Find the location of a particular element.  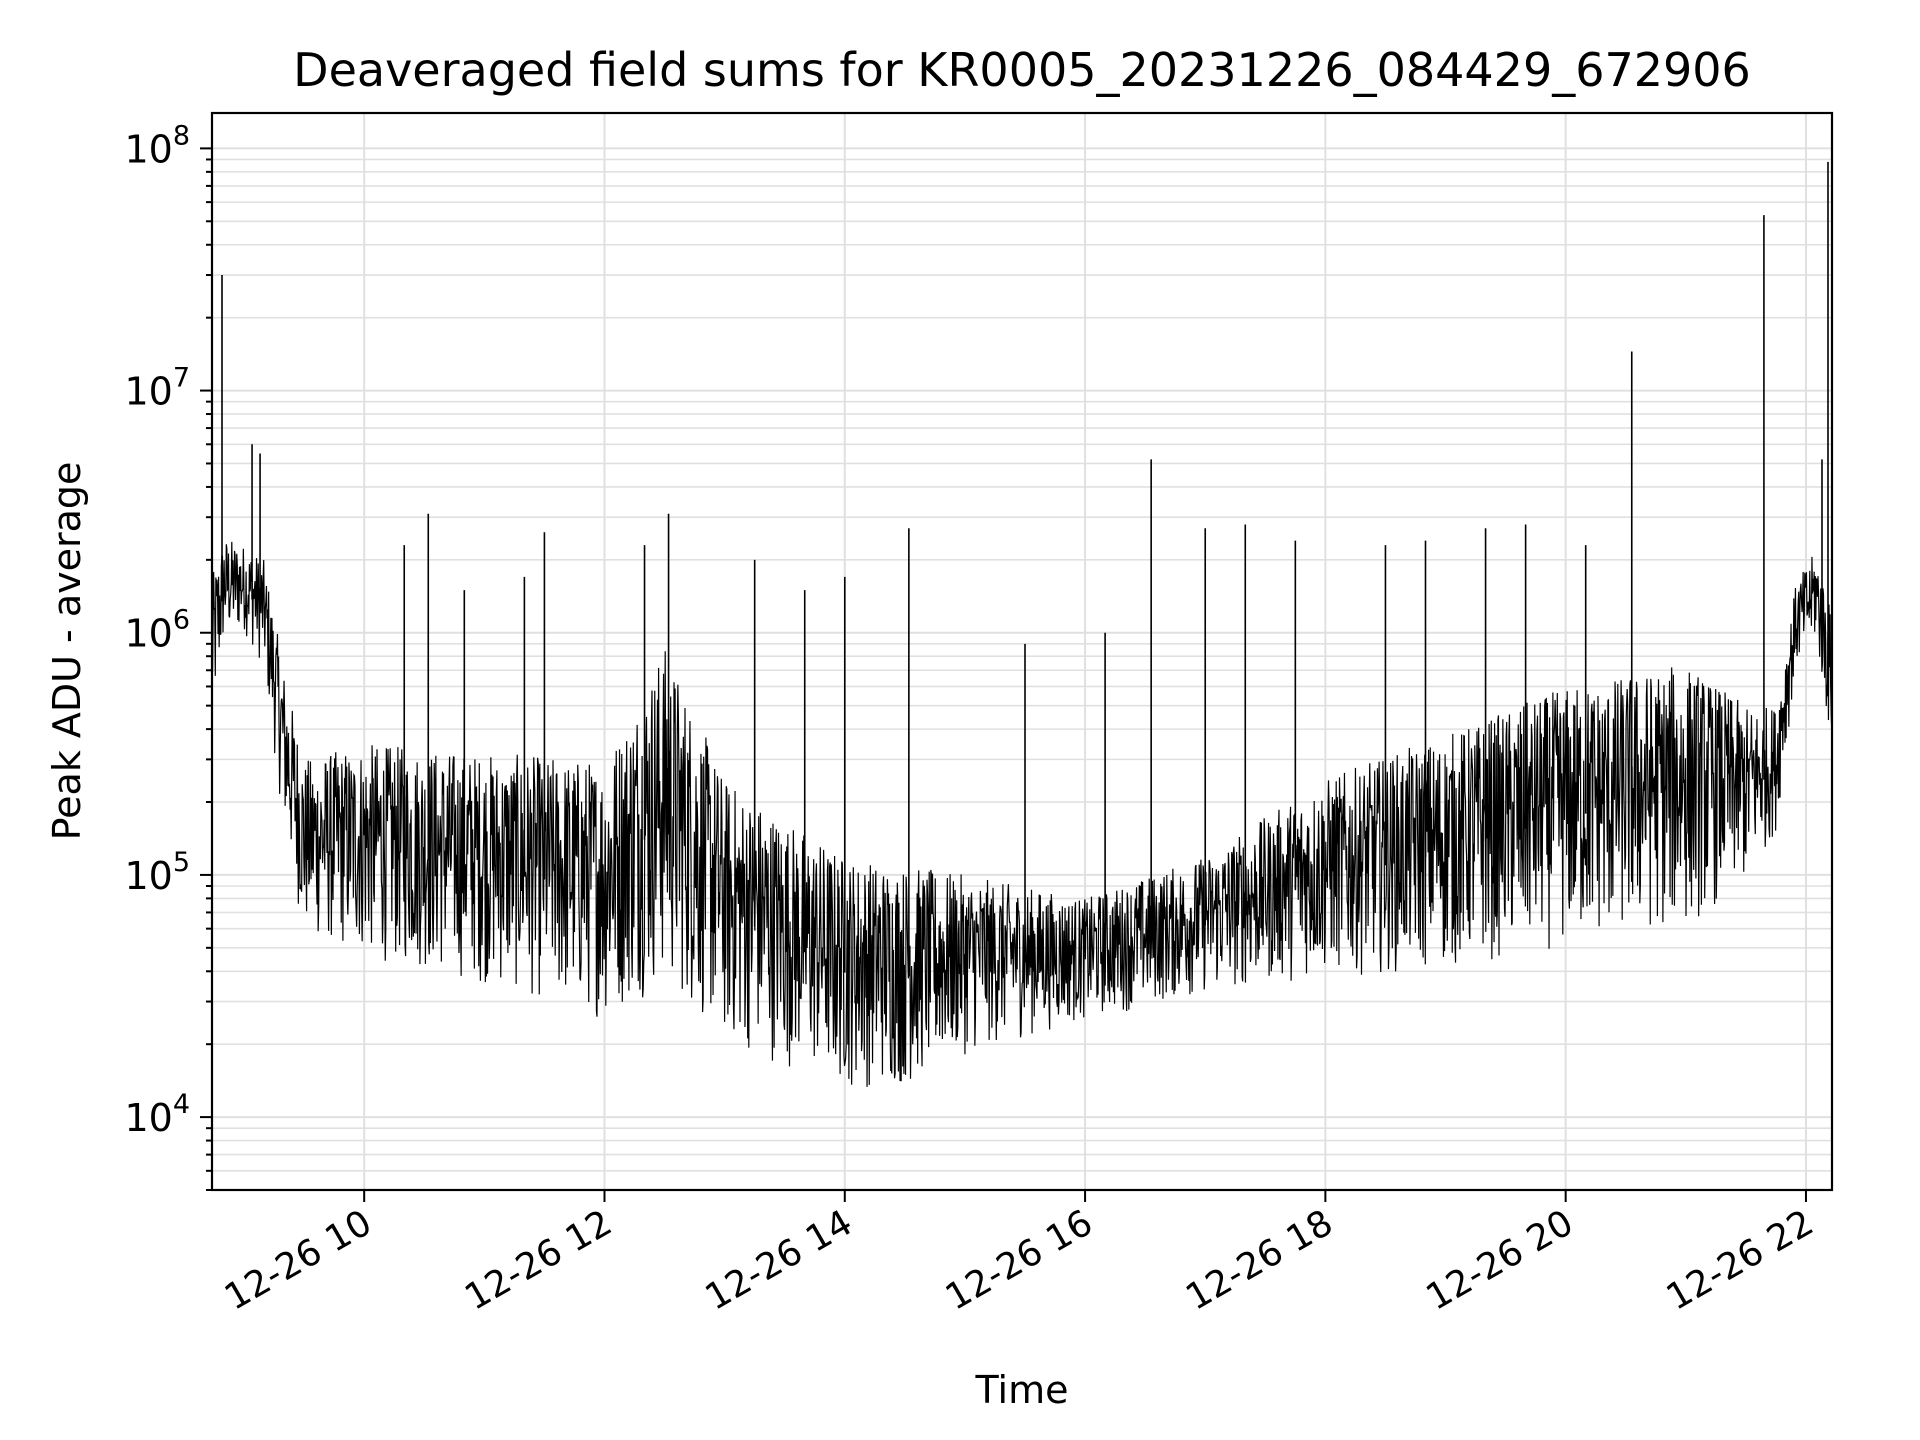

y-tick-label: 10⁸ is located at coordinates (157, 145).